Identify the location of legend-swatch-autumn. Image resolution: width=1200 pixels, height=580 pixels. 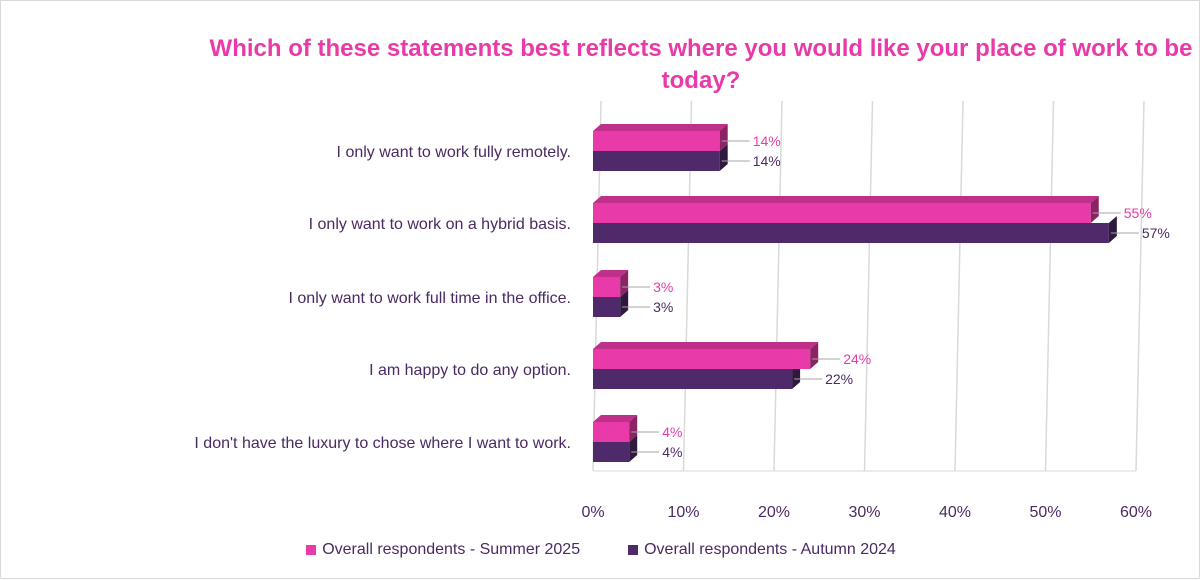
(633, 550).